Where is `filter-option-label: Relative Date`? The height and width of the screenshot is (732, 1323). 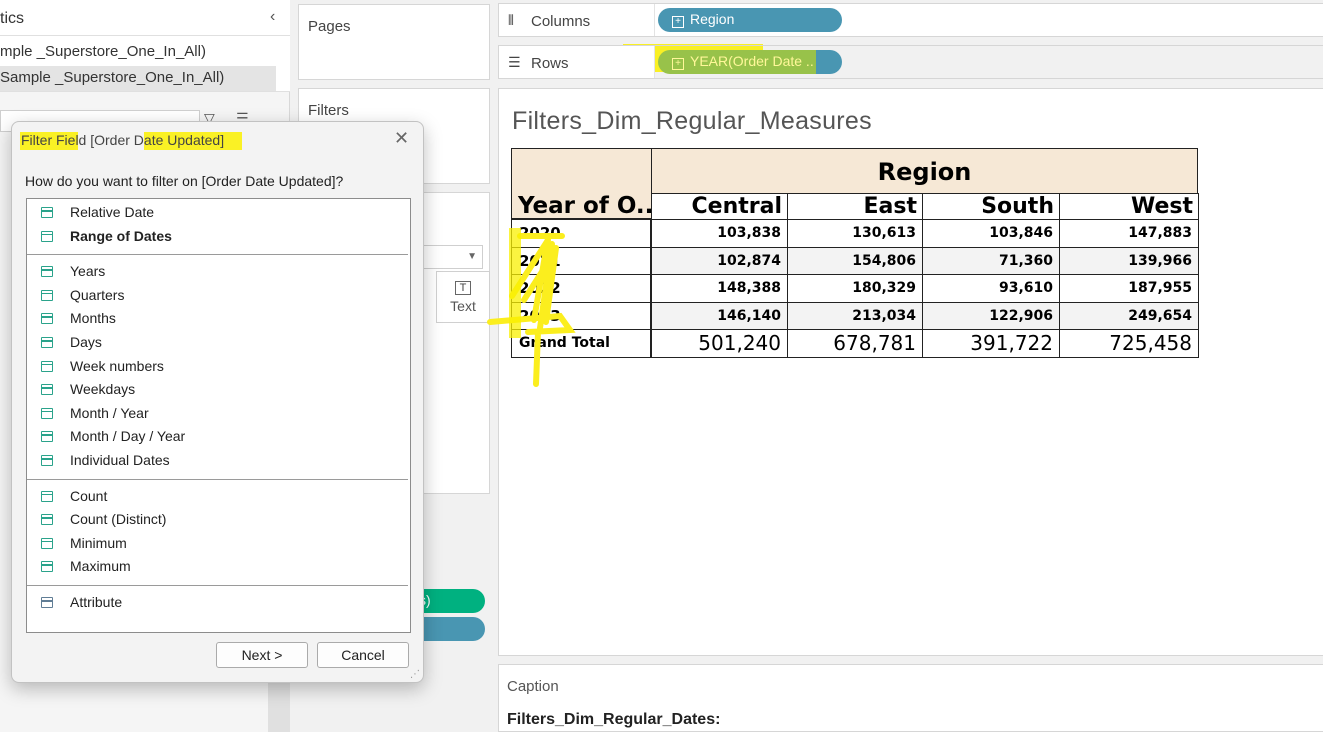 filter-option-label: Relative Date is located at coordinates (112, 212).